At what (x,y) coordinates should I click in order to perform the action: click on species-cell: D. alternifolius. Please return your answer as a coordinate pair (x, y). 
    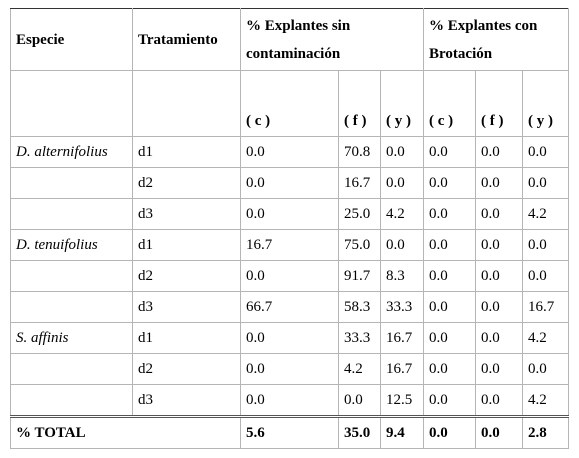
    Looking at the image, I should click on (71, 152).